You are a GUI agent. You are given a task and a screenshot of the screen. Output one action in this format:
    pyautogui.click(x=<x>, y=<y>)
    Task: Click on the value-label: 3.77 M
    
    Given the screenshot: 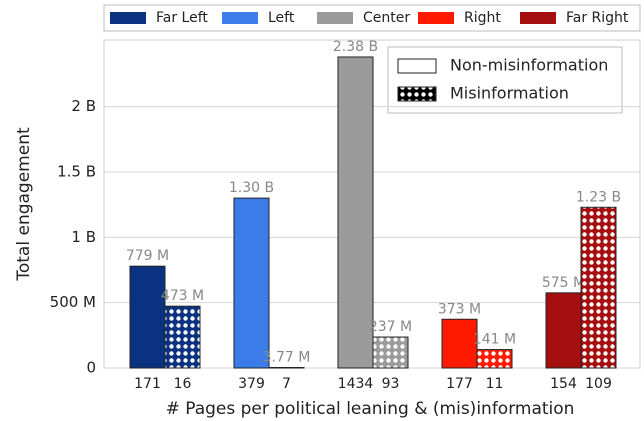 What is the action you would take?
    pyautogui.click(x=287, y=358)
    